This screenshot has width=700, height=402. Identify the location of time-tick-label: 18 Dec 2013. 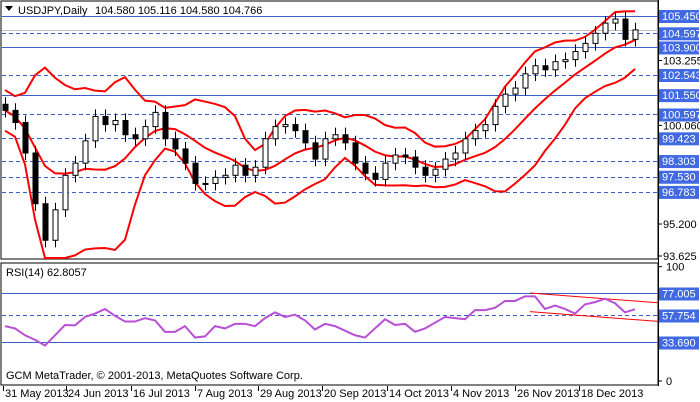
(612, 394).